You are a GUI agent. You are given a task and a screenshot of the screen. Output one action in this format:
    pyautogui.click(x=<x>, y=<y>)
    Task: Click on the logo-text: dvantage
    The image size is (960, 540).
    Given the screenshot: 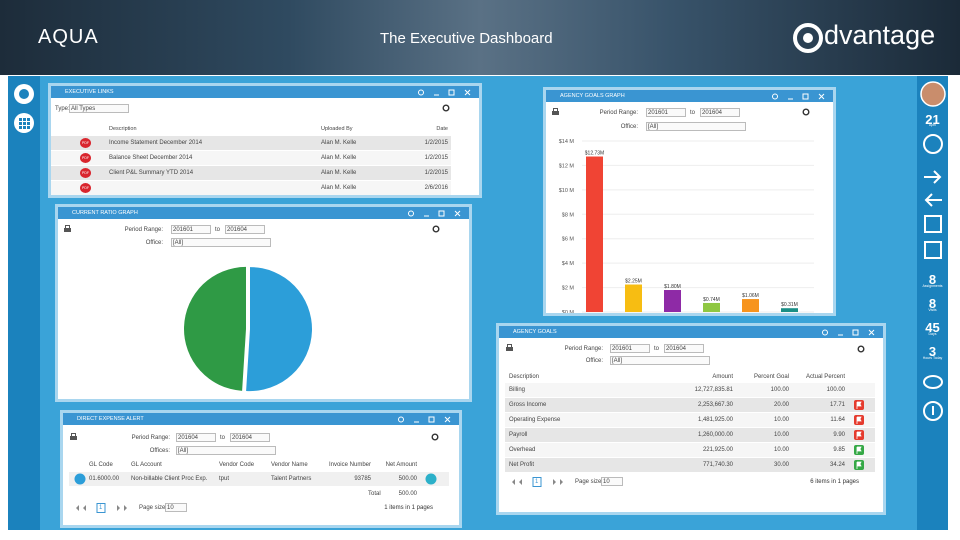 What is the action you would take?
    pyautogui.click(x=880, y=35)
    